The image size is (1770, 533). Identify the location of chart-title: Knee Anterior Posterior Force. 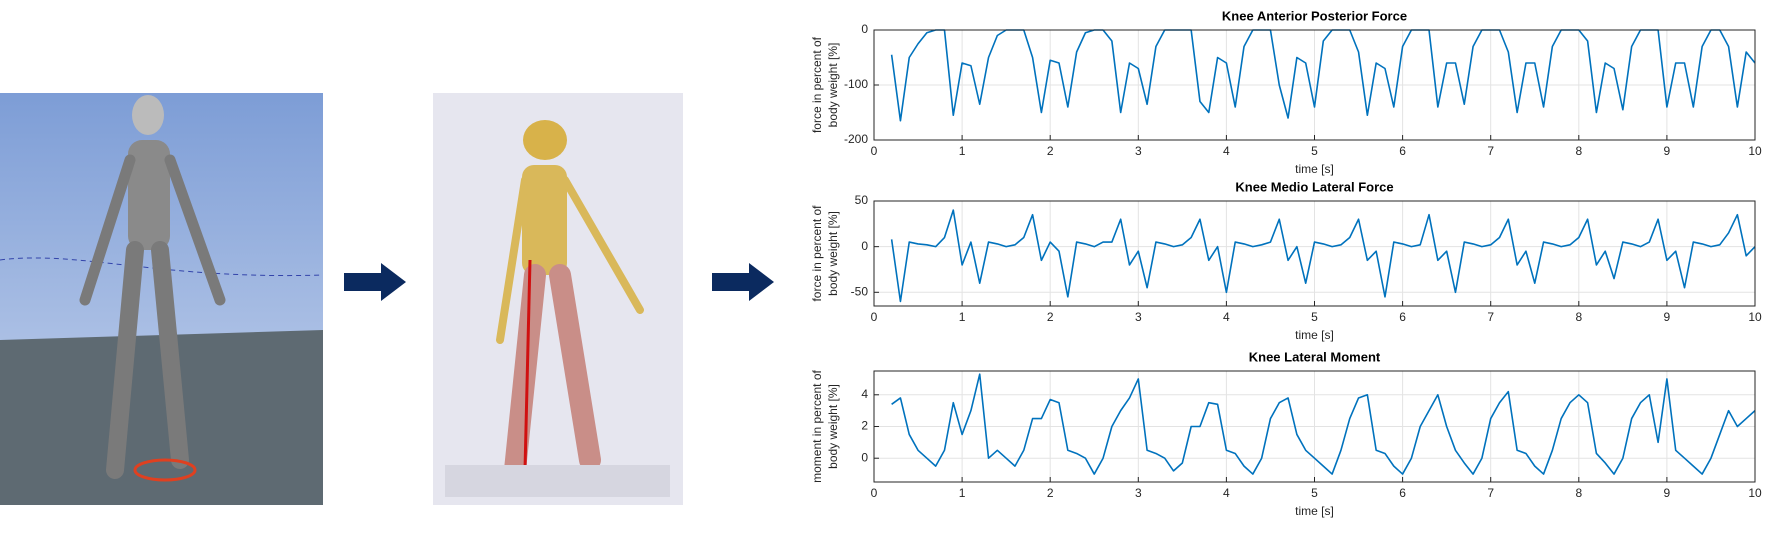
(1314, 15).